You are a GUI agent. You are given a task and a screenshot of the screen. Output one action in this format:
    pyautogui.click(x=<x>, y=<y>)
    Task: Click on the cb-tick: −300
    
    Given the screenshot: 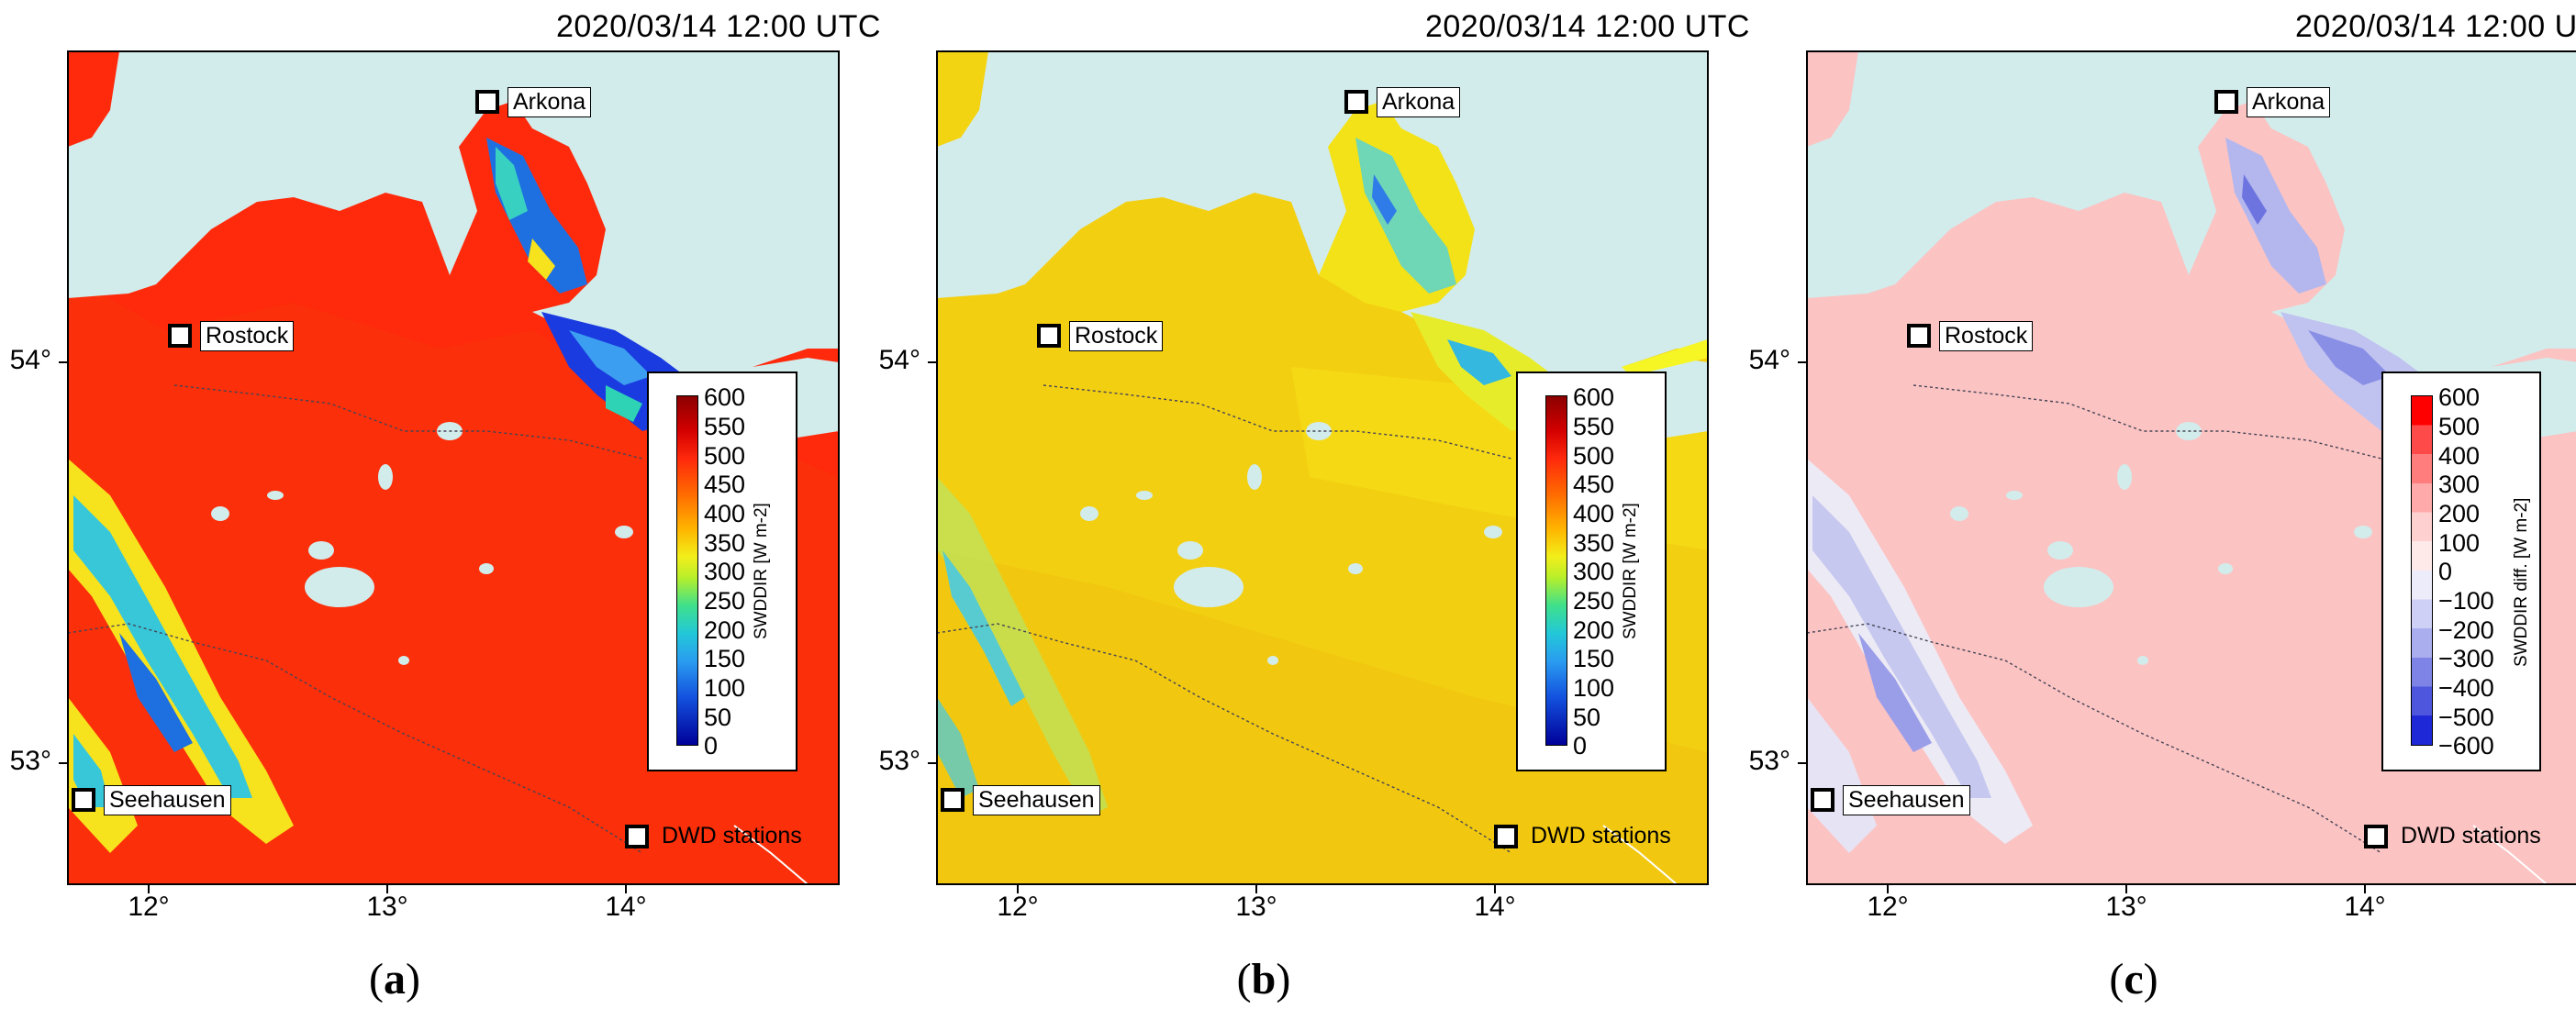 What is the action you would take?
    pyautogui.click(x=2466, y=658)
    